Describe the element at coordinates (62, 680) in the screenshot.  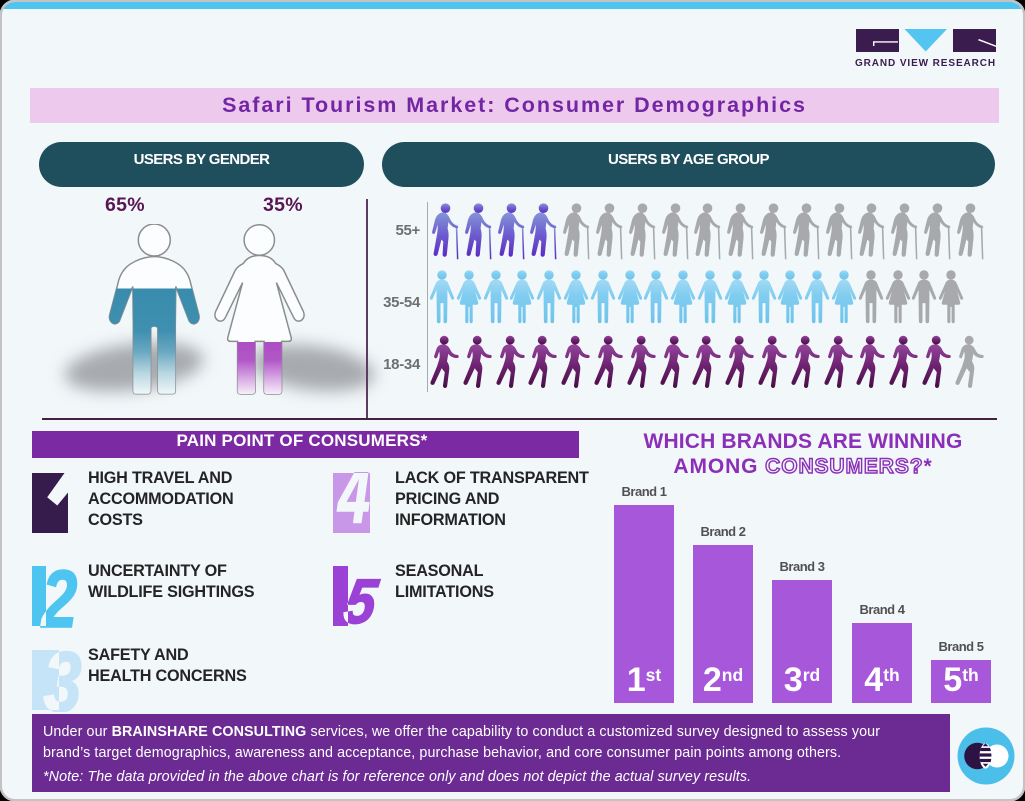
I see `svg-text: 3` at that location.